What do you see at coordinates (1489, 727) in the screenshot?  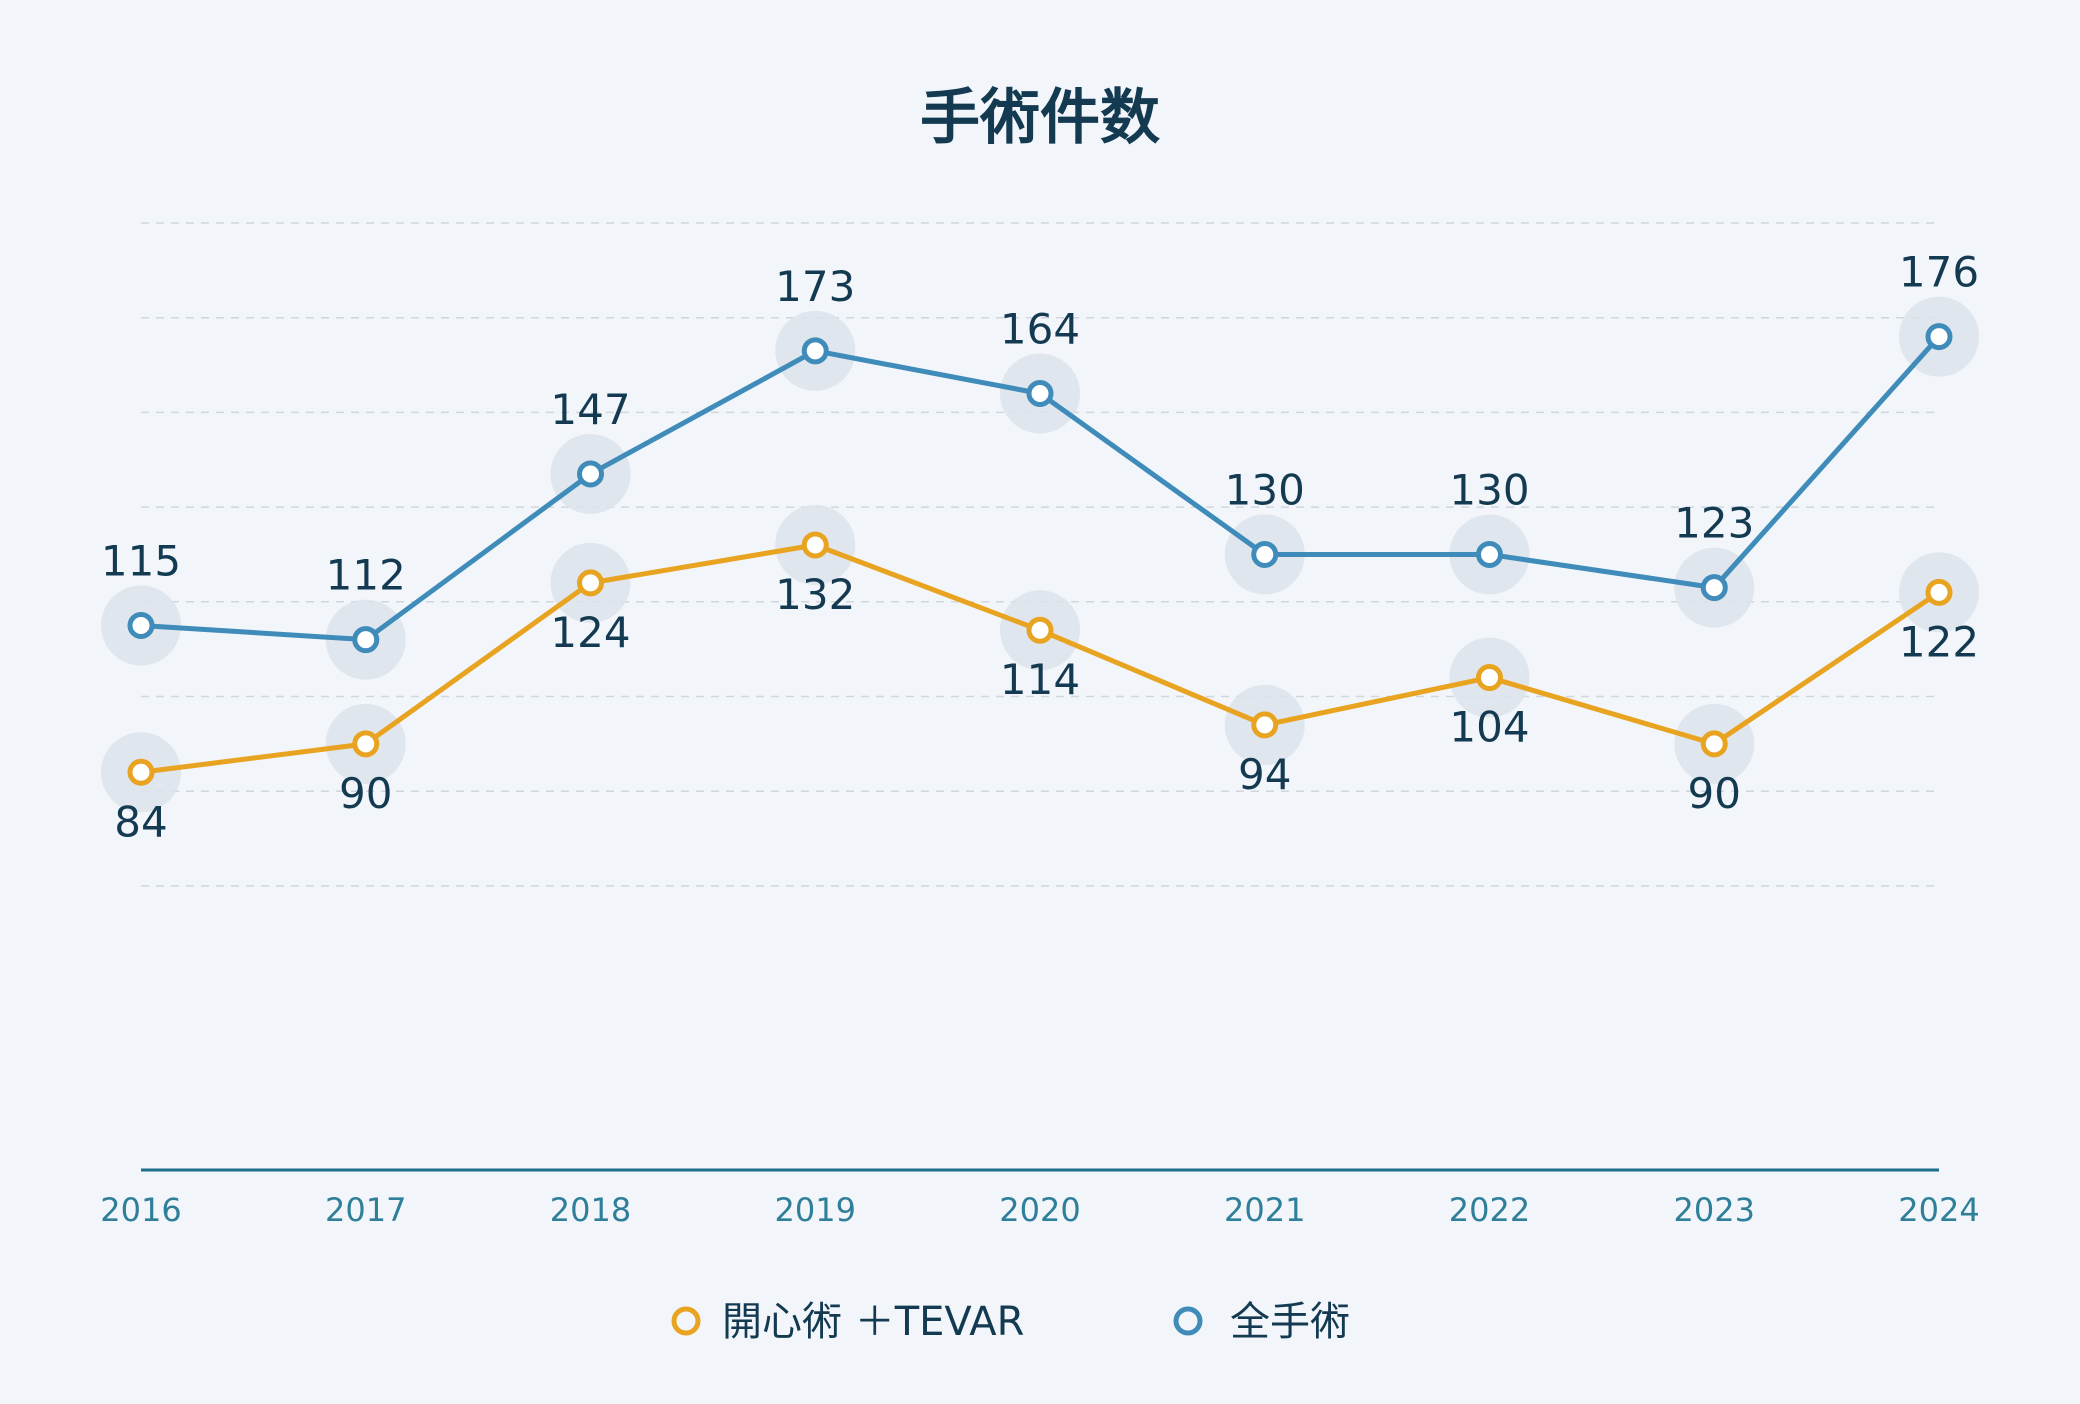 I see `data-label: 104` at bounding box center [1489, 727].